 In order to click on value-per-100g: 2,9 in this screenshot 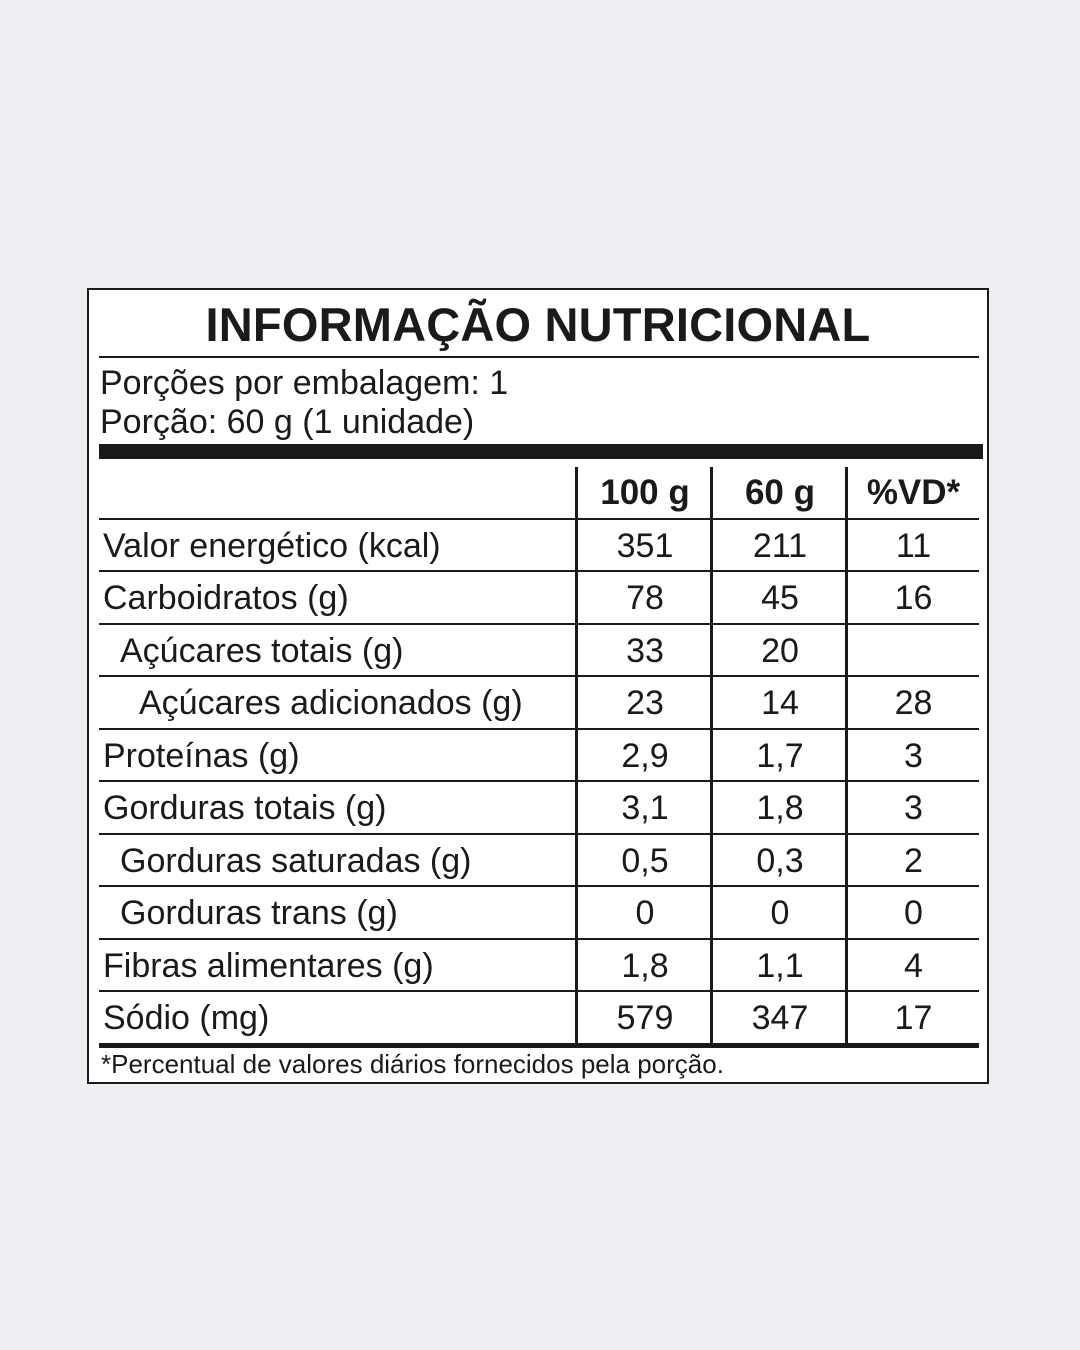, I will do `click(645, 755)`.